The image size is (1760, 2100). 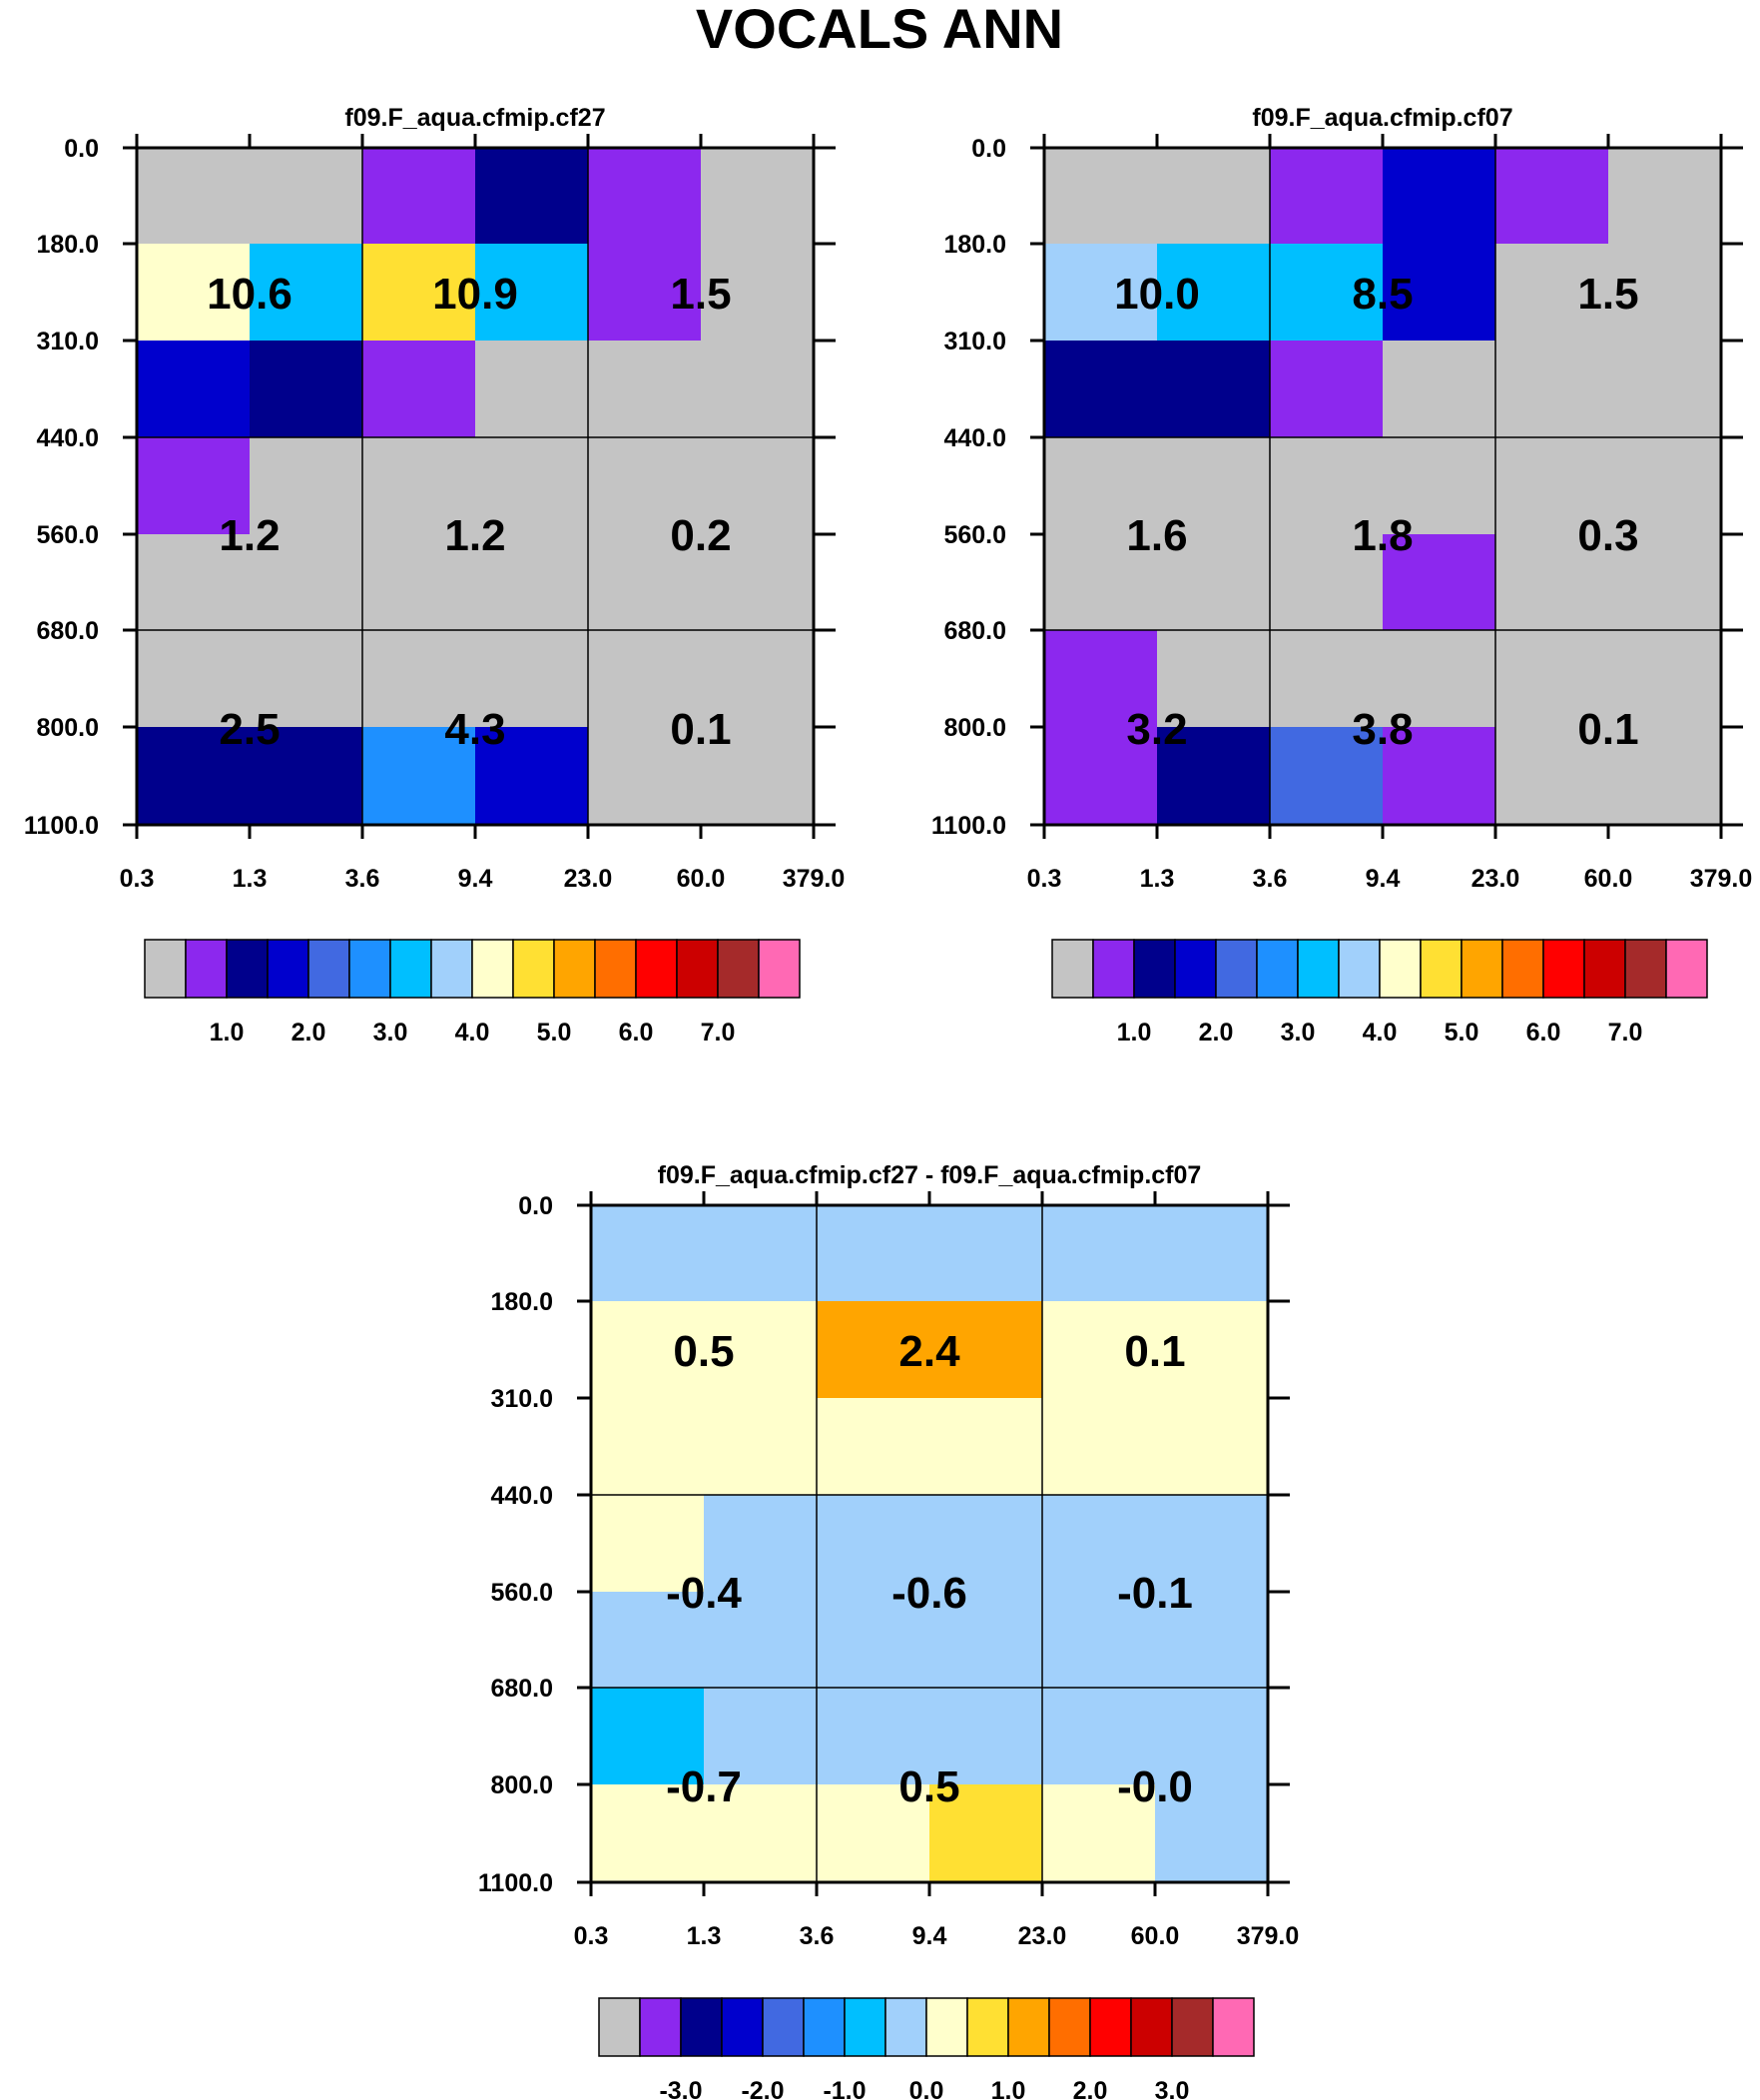 I want to click on y-tick-label: 560.0, so click(x=521, y=1593).